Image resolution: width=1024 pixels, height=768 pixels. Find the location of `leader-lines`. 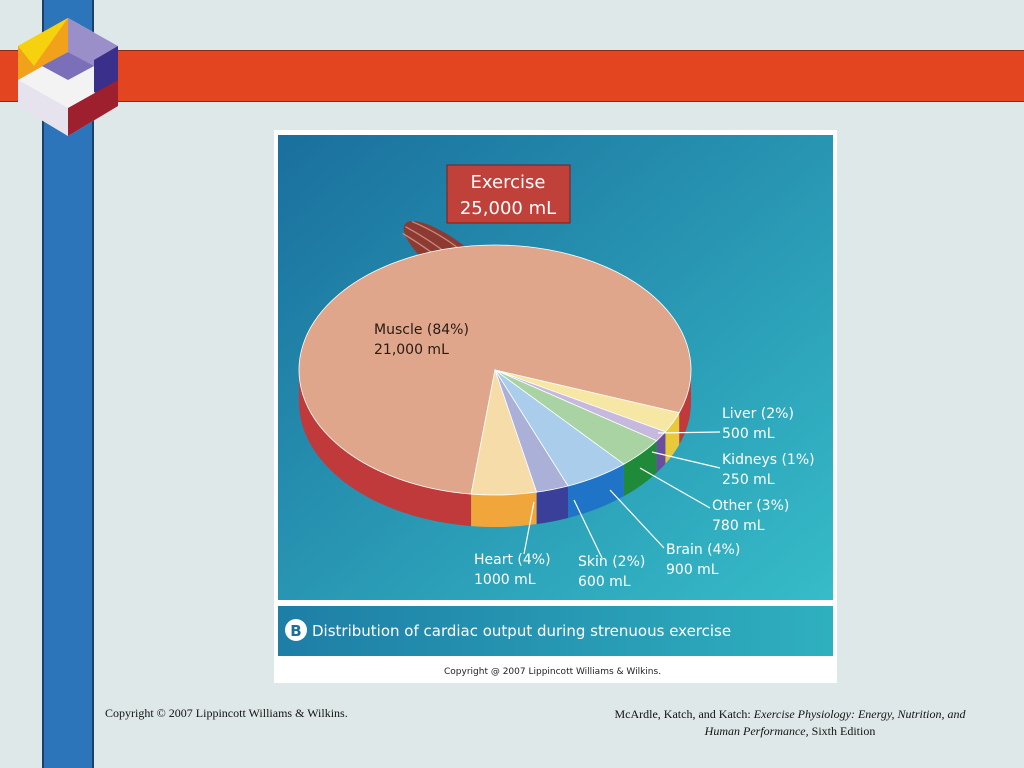

leader-lines is located at coordinates (622, 495).